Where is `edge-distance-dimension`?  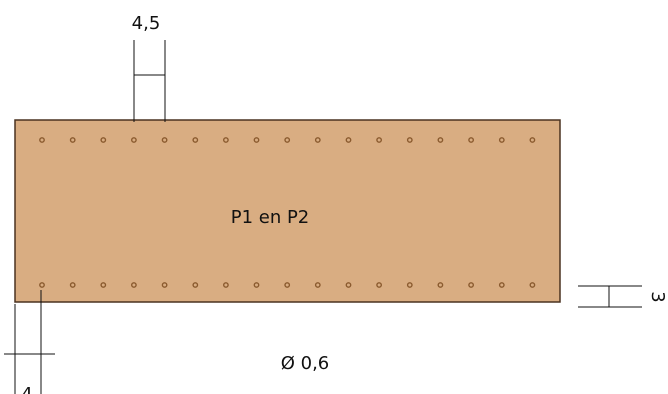 edge-distance-dimension is located at coordinates (610, 296).